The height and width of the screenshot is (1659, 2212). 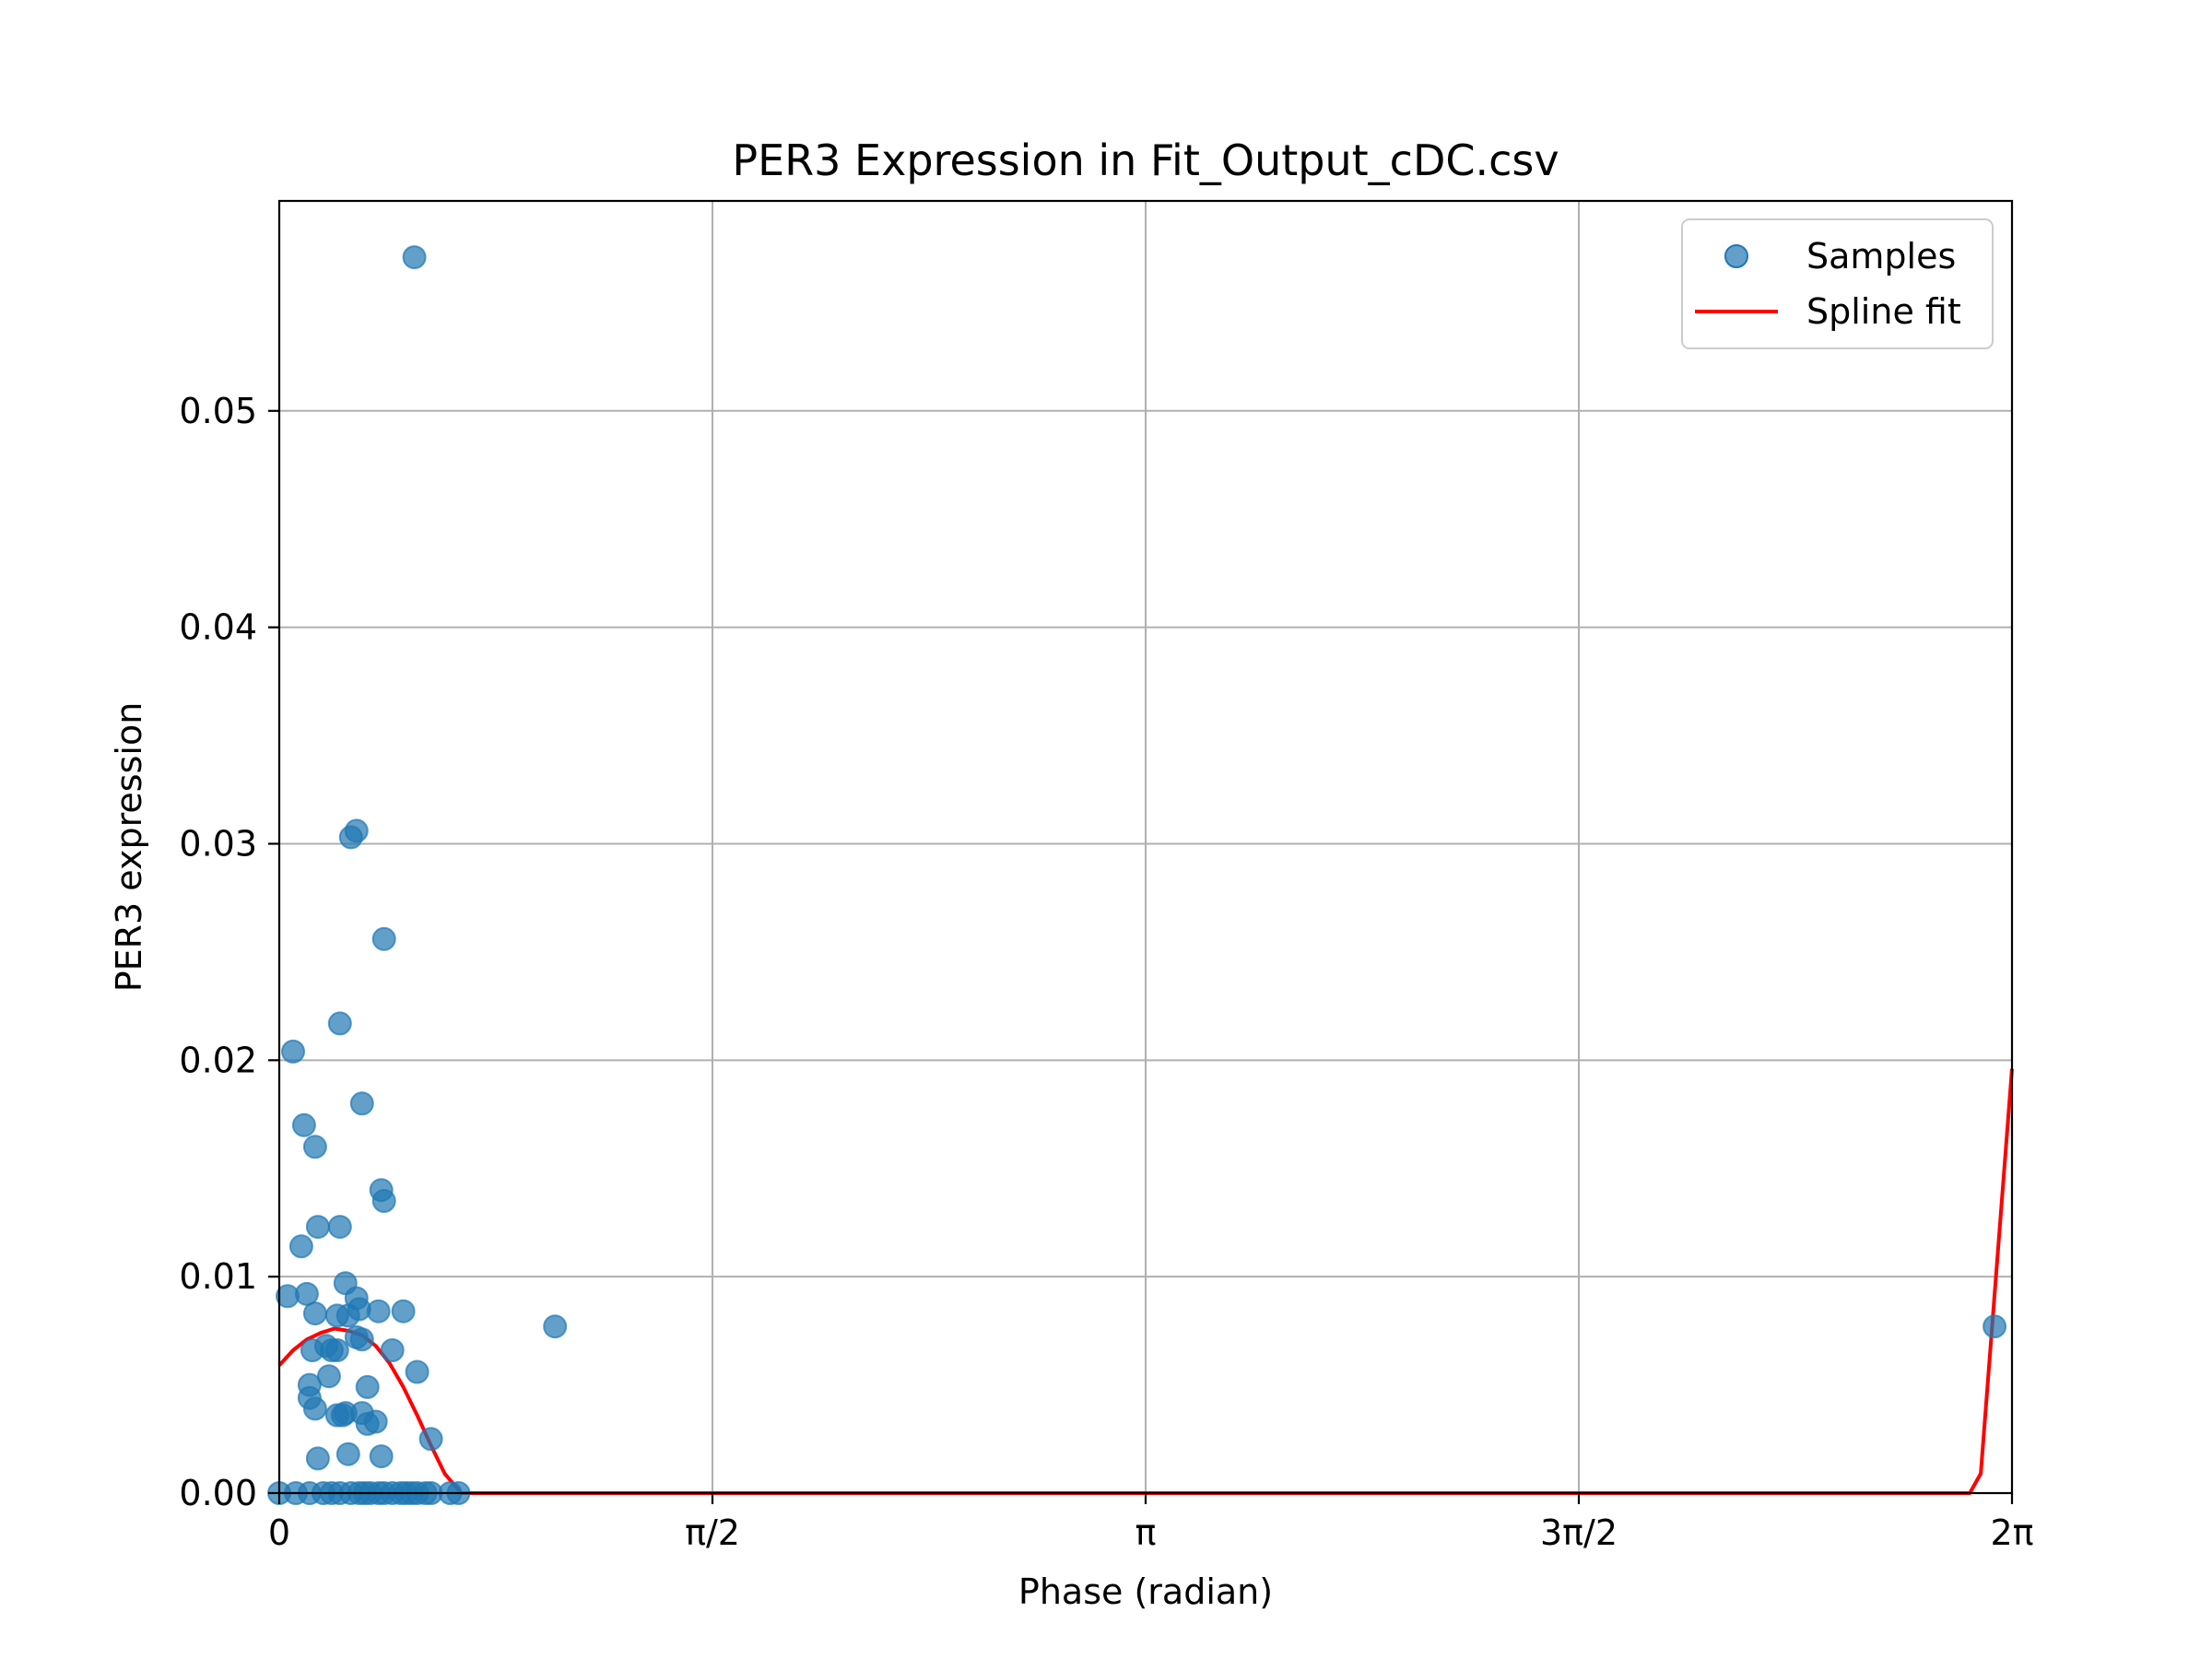 What do you see at coordinates (218, 627) in the screenshot?
I see `y-tick-label: 0.04` at bounding box center [218, 627].